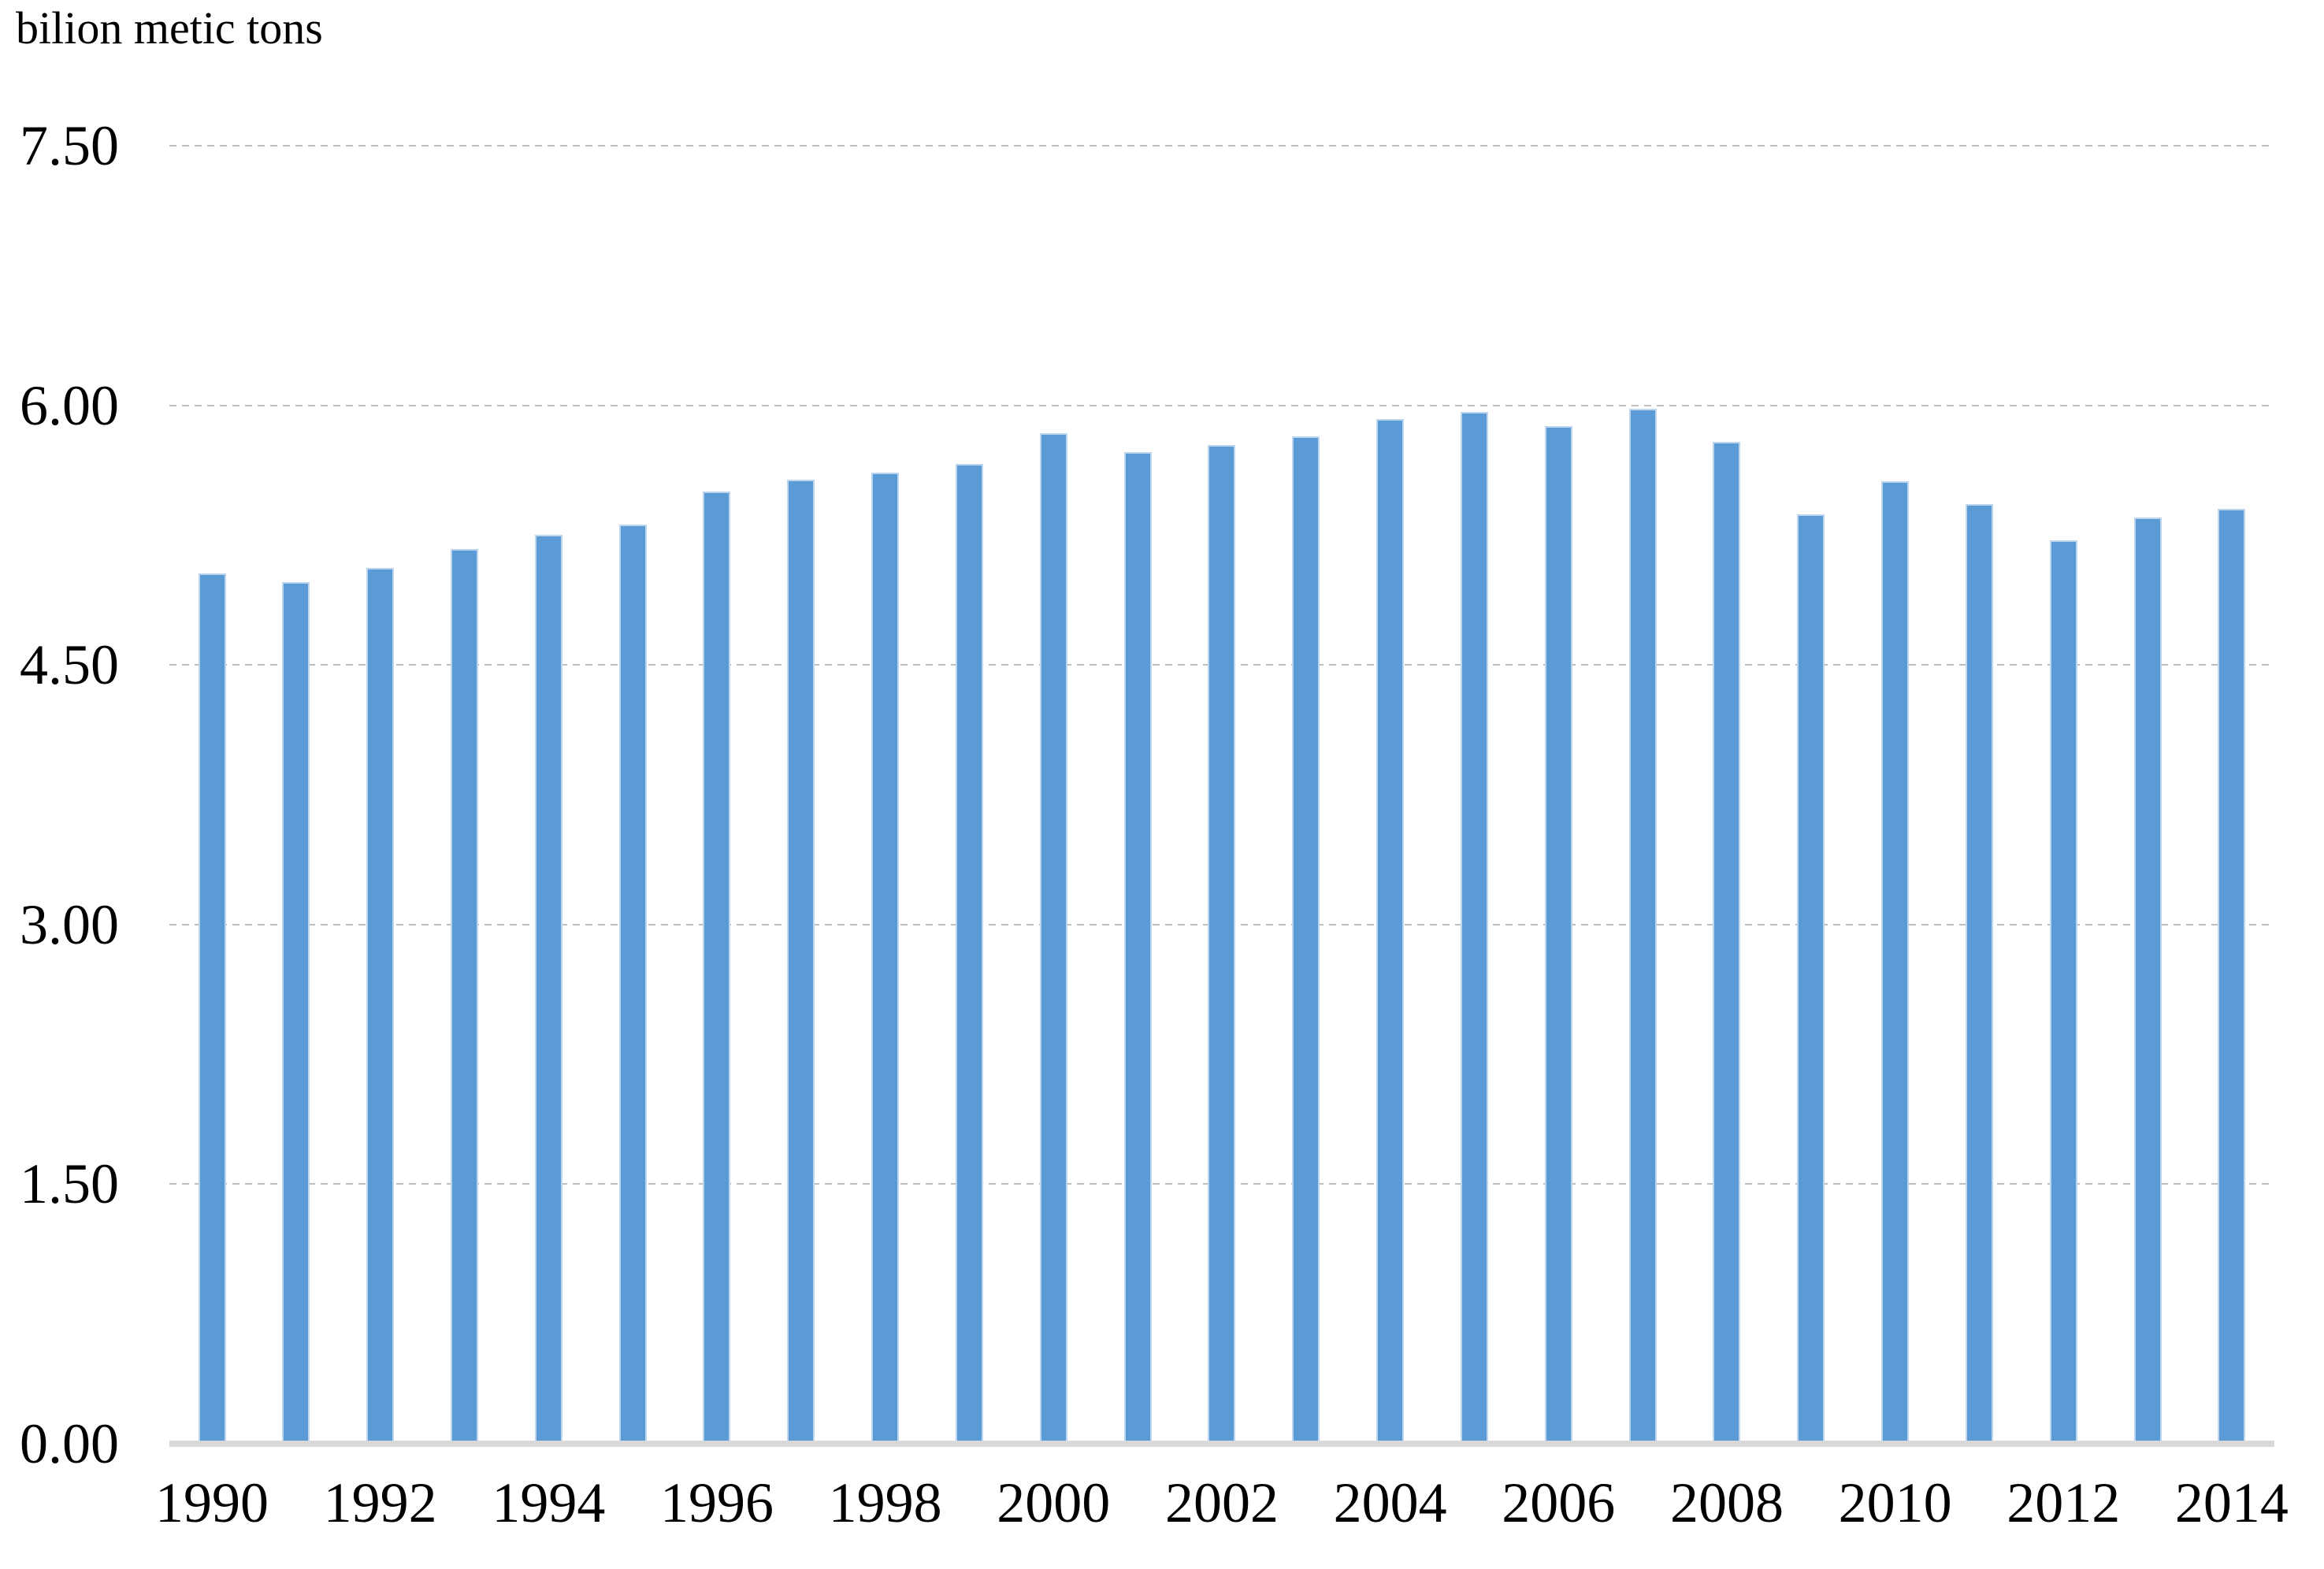 The height and width of the screenshot is (1569, 2324). I want to click on bar-1999, so click(969, 954).